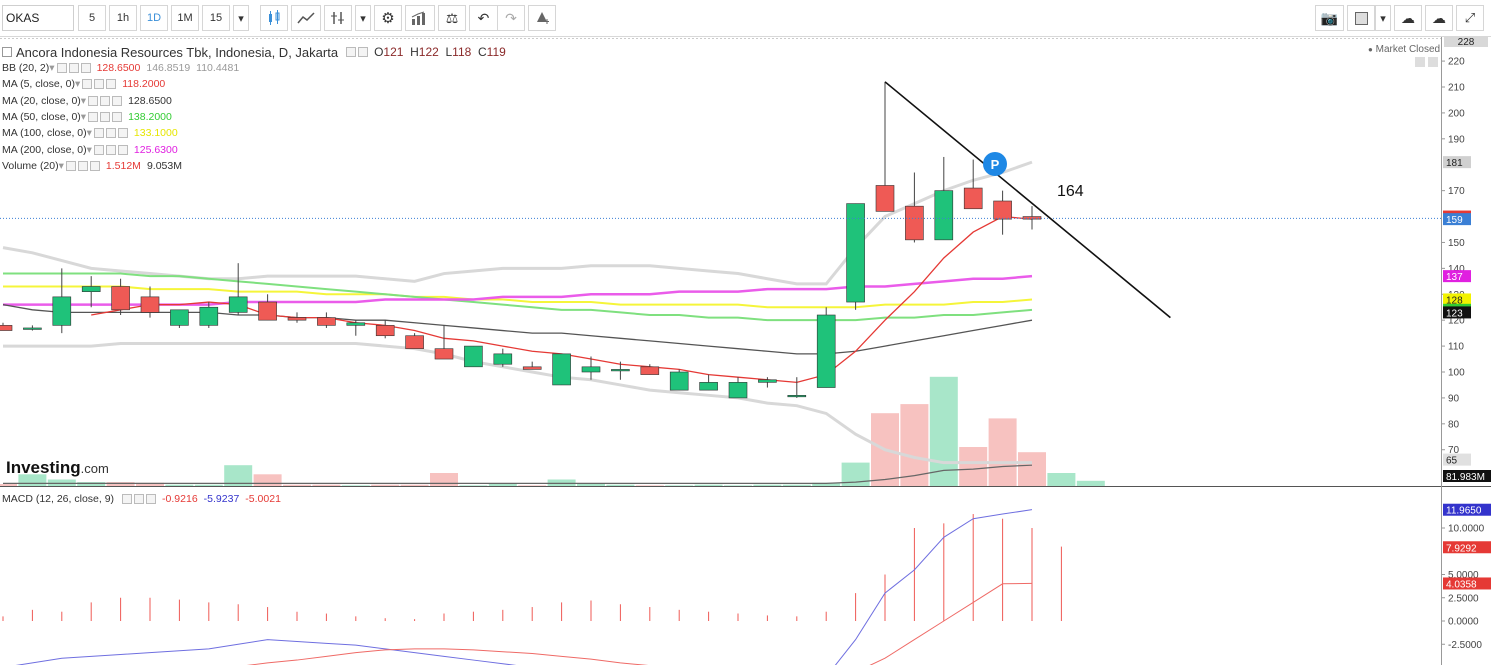  I want to click on symbol-input: OKAS, so click(38, 18).